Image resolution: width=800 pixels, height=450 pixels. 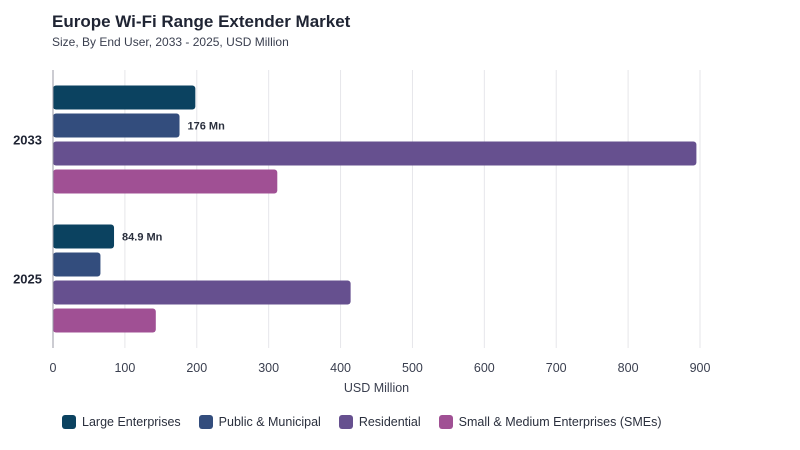 I want to click on x-tick-label: 300, so click(x=268, y=368).